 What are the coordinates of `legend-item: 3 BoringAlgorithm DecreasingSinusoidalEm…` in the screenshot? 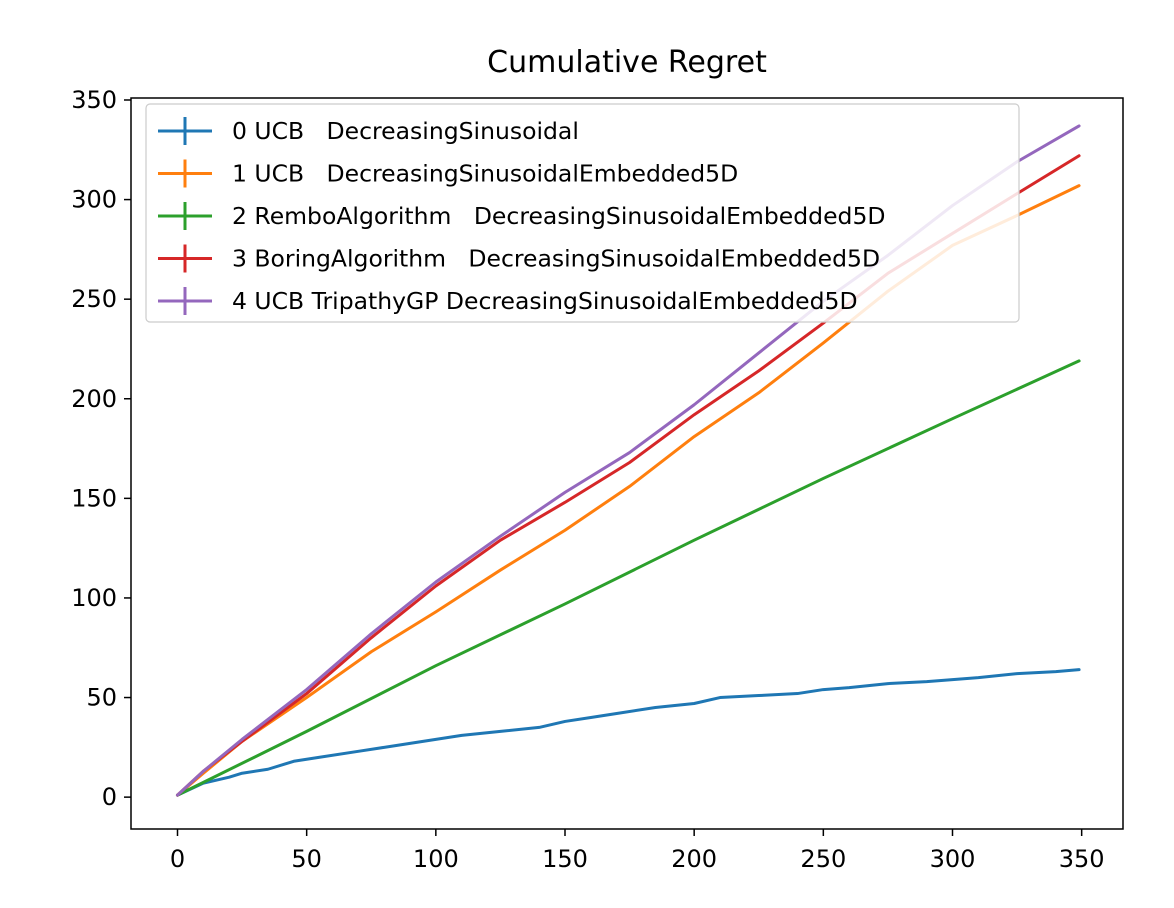 It's located at (519, 258).